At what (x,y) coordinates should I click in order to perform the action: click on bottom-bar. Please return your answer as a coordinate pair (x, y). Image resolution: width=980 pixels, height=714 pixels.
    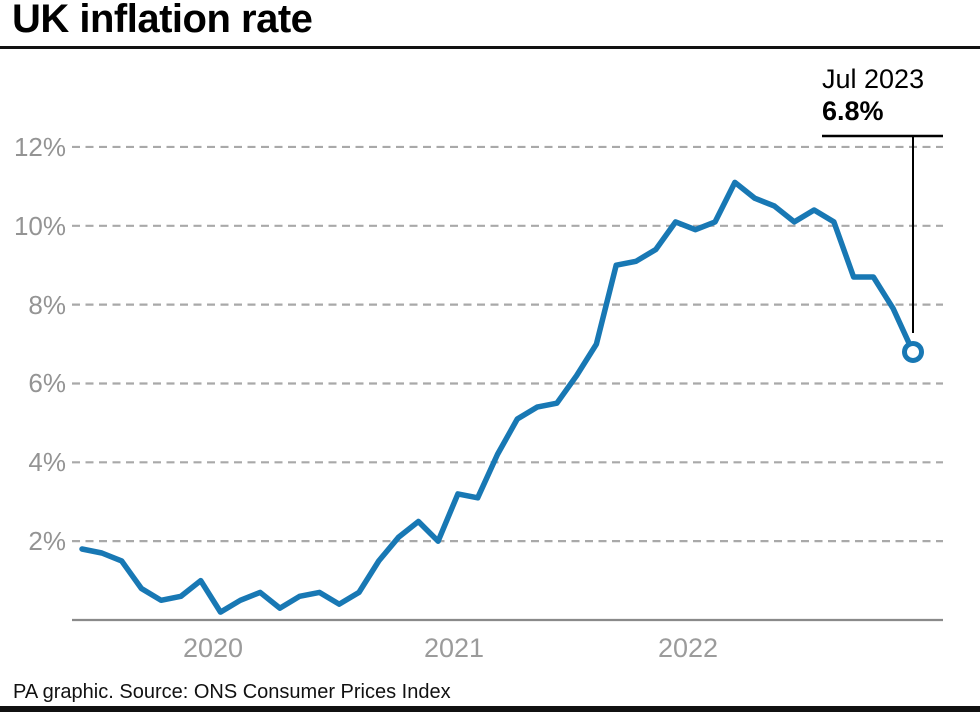
    Looking at the image, I should click on (490, 709).